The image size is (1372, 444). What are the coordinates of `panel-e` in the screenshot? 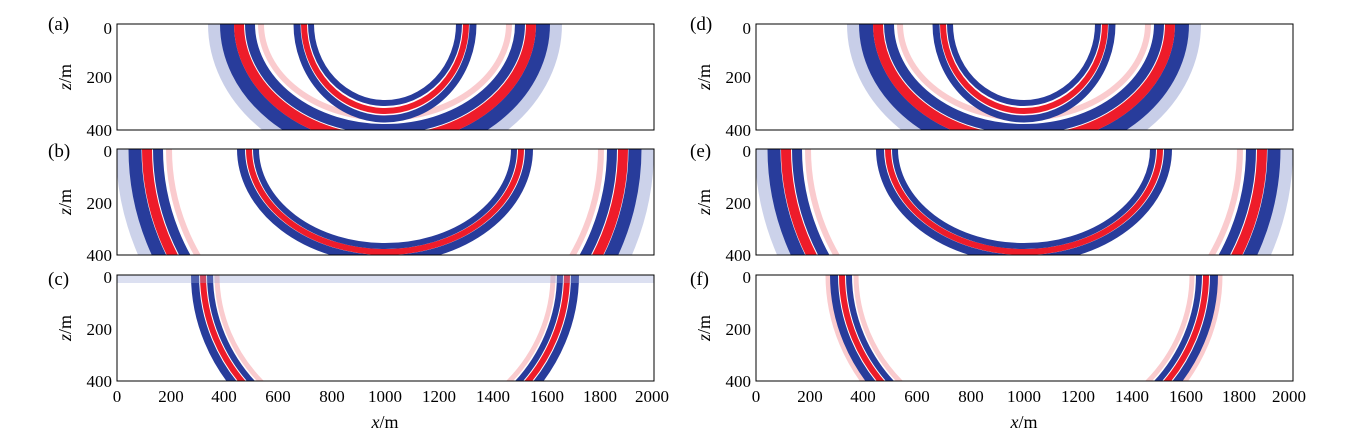 It's located at (1024, 202).